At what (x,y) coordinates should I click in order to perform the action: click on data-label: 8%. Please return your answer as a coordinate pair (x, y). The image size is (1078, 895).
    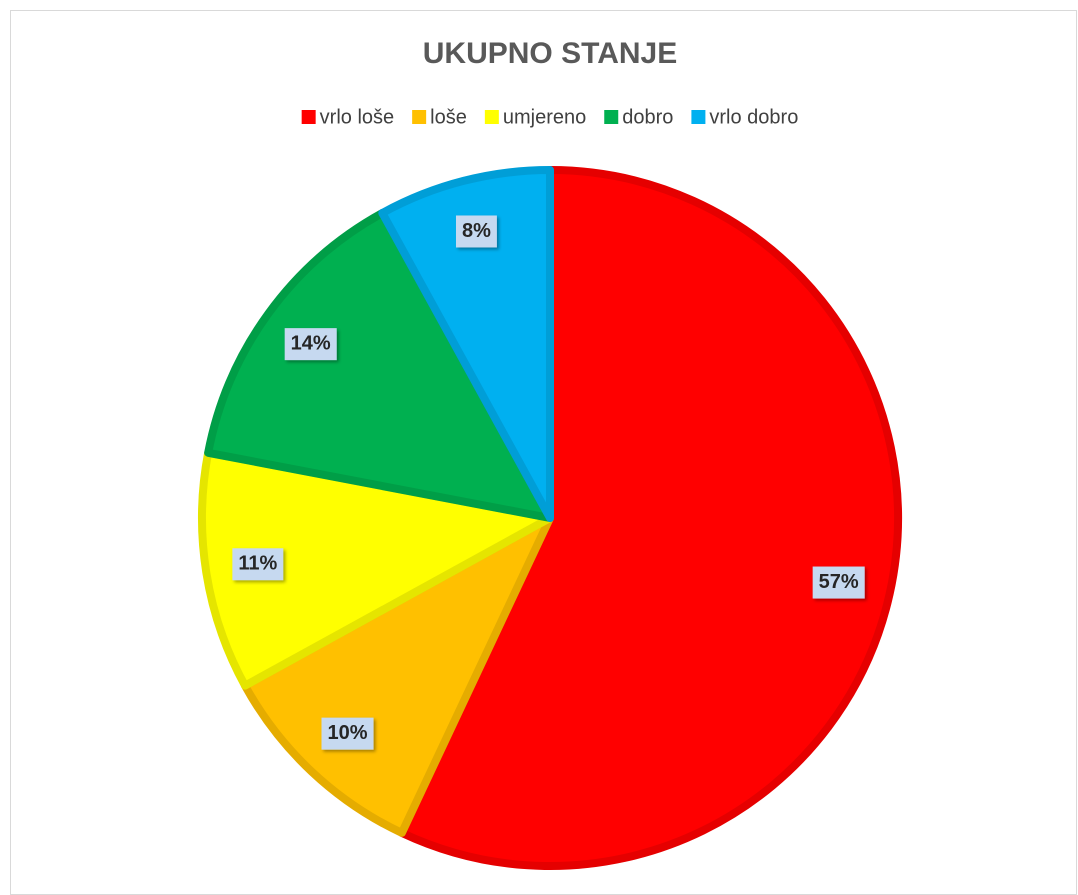
    Looking at the image, I should click on (476, 231).